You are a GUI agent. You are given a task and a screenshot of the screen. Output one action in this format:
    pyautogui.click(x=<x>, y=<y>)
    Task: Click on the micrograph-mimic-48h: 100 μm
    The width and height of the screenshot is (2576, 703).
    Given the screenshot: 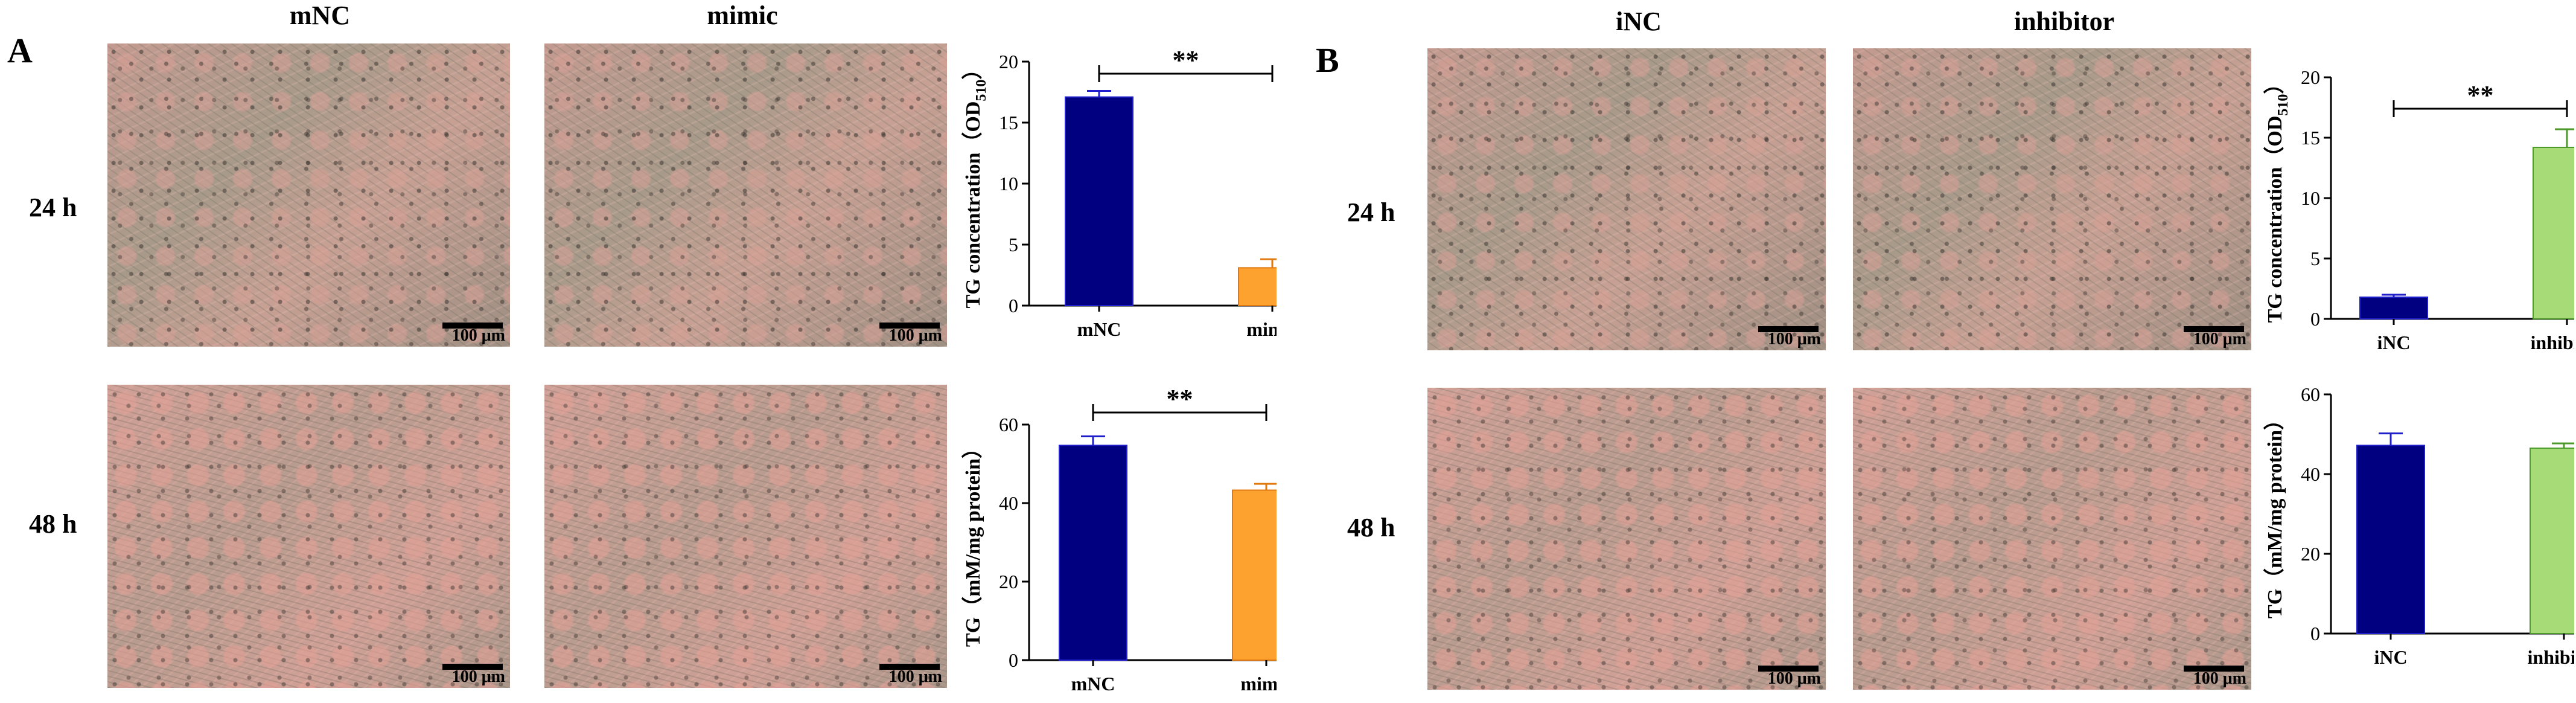 What is the action you would take?
    pyautogui.click(x=745, y=536)
    